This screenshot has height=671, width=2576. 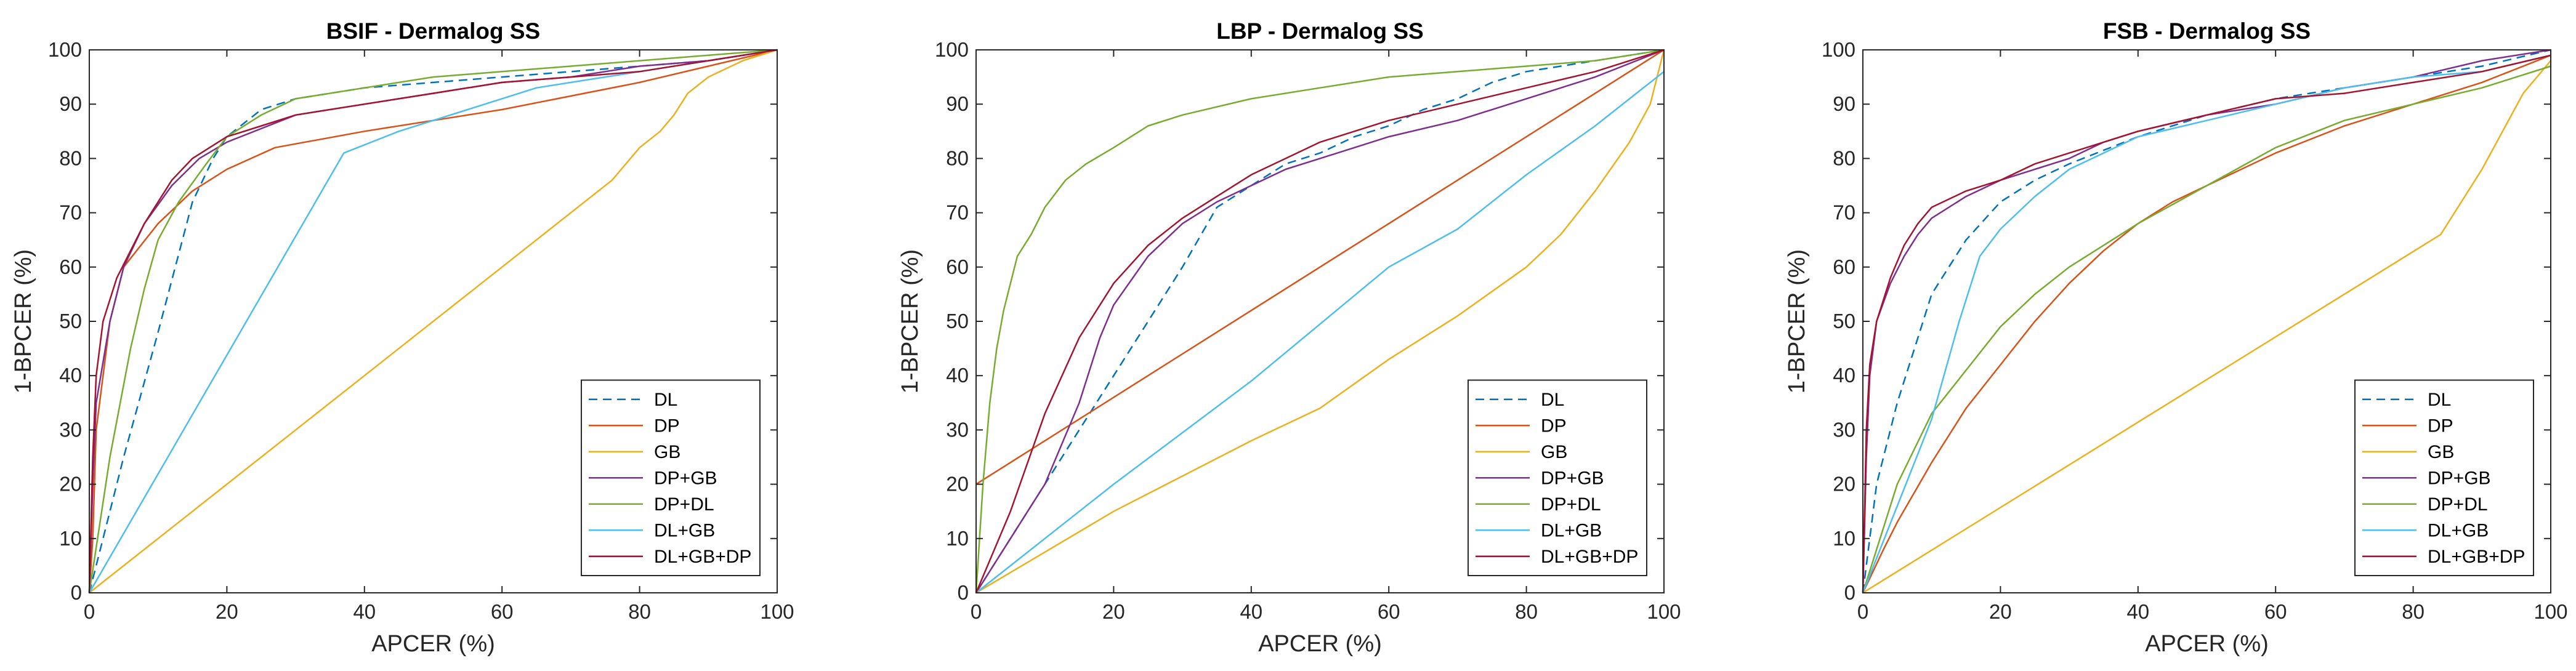 What do you see at coordinates (433, 31) in the screenshot?
I see `chart-title: BSIF - Dermalog SS` at bounding box center [433, 31].